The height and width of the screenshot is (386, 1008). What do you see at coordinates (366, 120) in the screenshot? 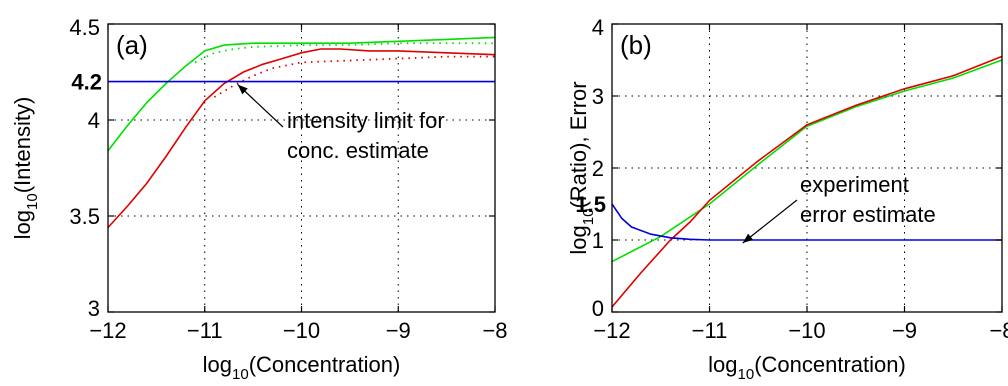
I see `annotation-text: intensity limit for` at bounding box center [366, 120].